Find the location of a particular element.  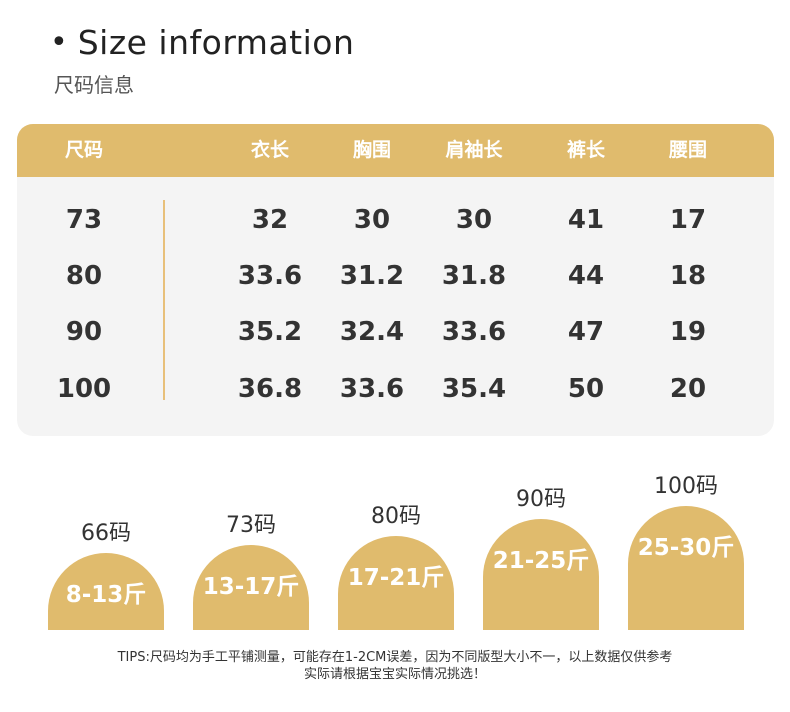

weight-size-label: 66码 is located at coordinates (106, 533).